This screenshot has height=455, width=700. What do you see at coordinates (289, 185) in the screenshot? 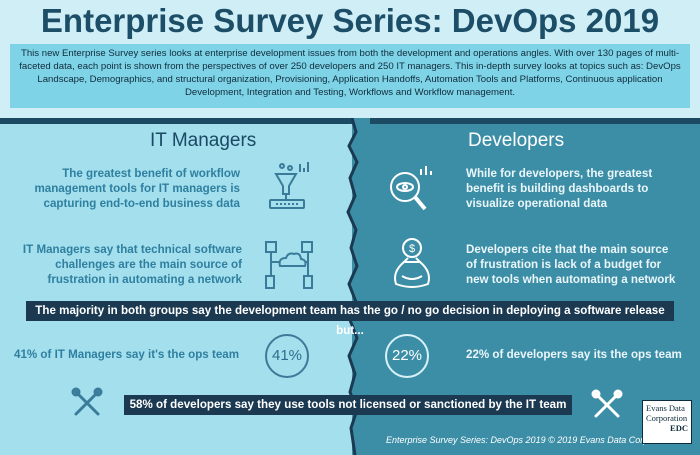
I see `funnel-filter-icon` at bounding box center [289, 185].